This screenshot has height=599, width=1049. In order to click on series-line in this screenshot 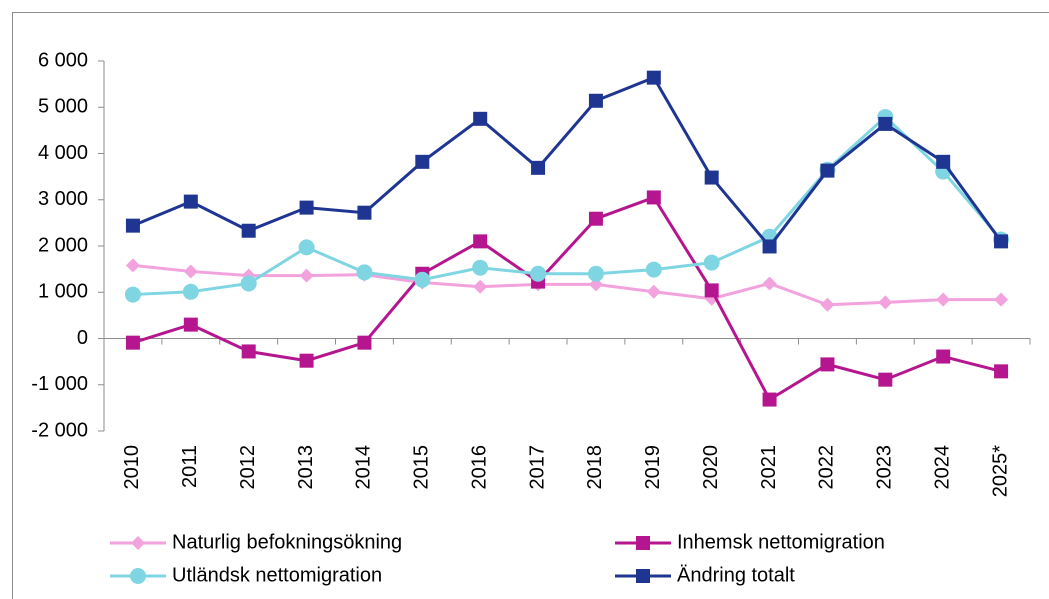, I will do `click(567, 285)`.